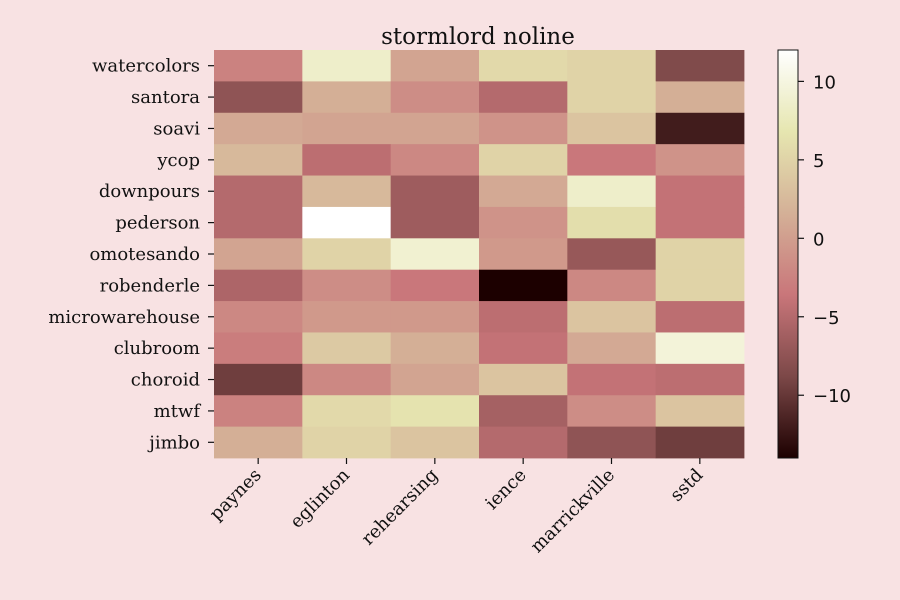  What do you see at coordinates (832, 396) in the screenshot?
I see `colorbar-tick-label: −10` at bounding box center [832, 396].